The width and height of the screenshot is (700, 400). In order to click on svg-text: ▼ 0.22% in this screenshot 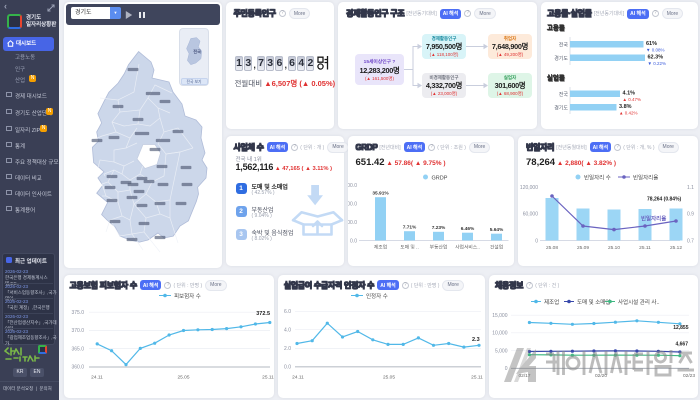, I will do `click(657, 63)`.